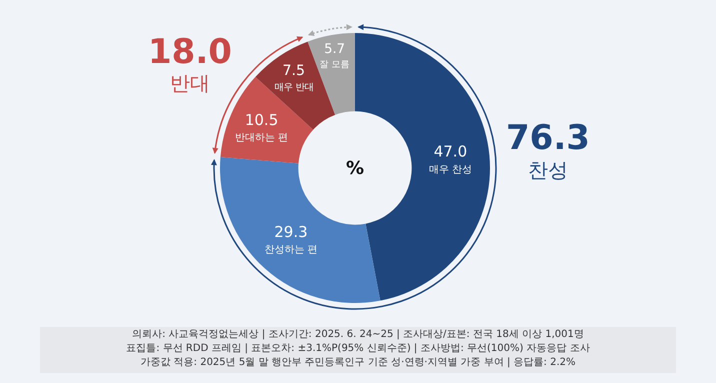  I want to click on slice-label: 잘 모름, so click(335, 65).